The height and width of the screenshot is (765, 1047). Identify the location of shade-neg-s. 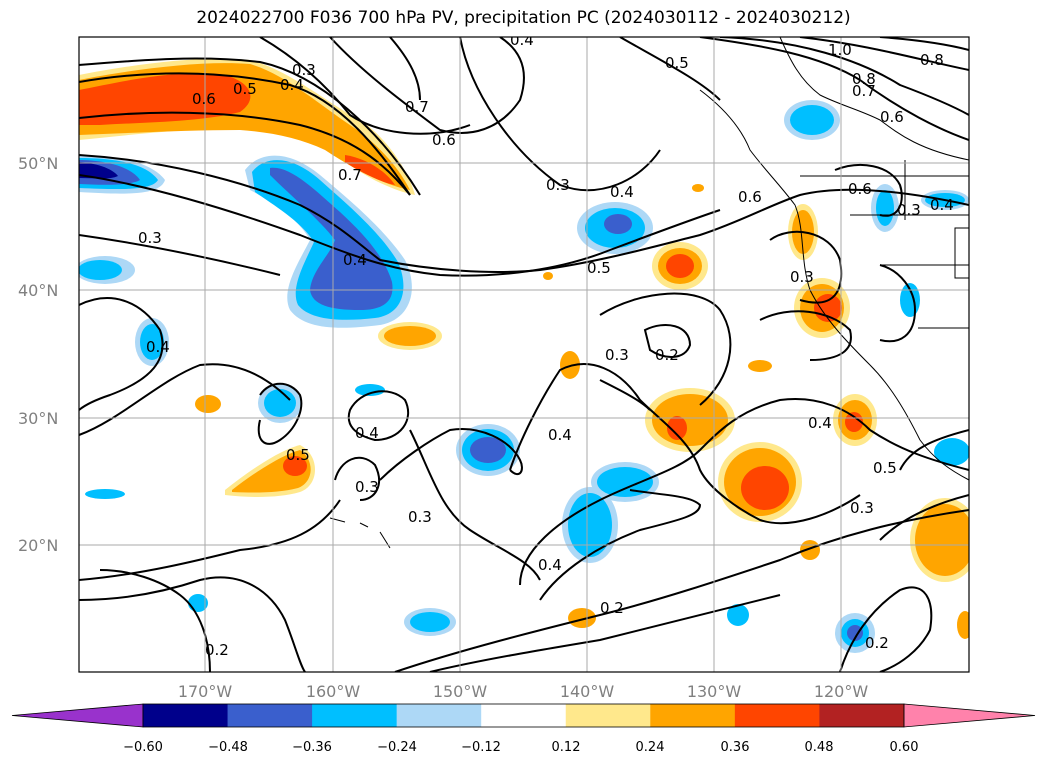
(370, 390).